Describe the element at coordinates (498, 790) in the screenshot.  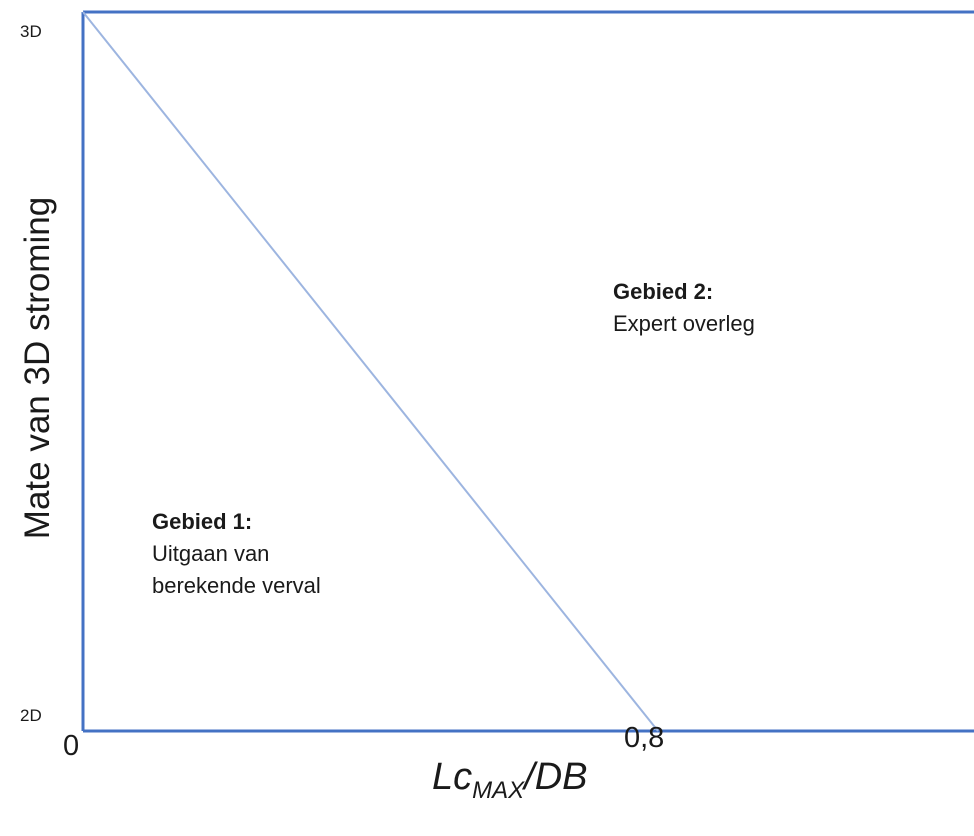
I see `x-axis-label-subscript: MAX` at that location.